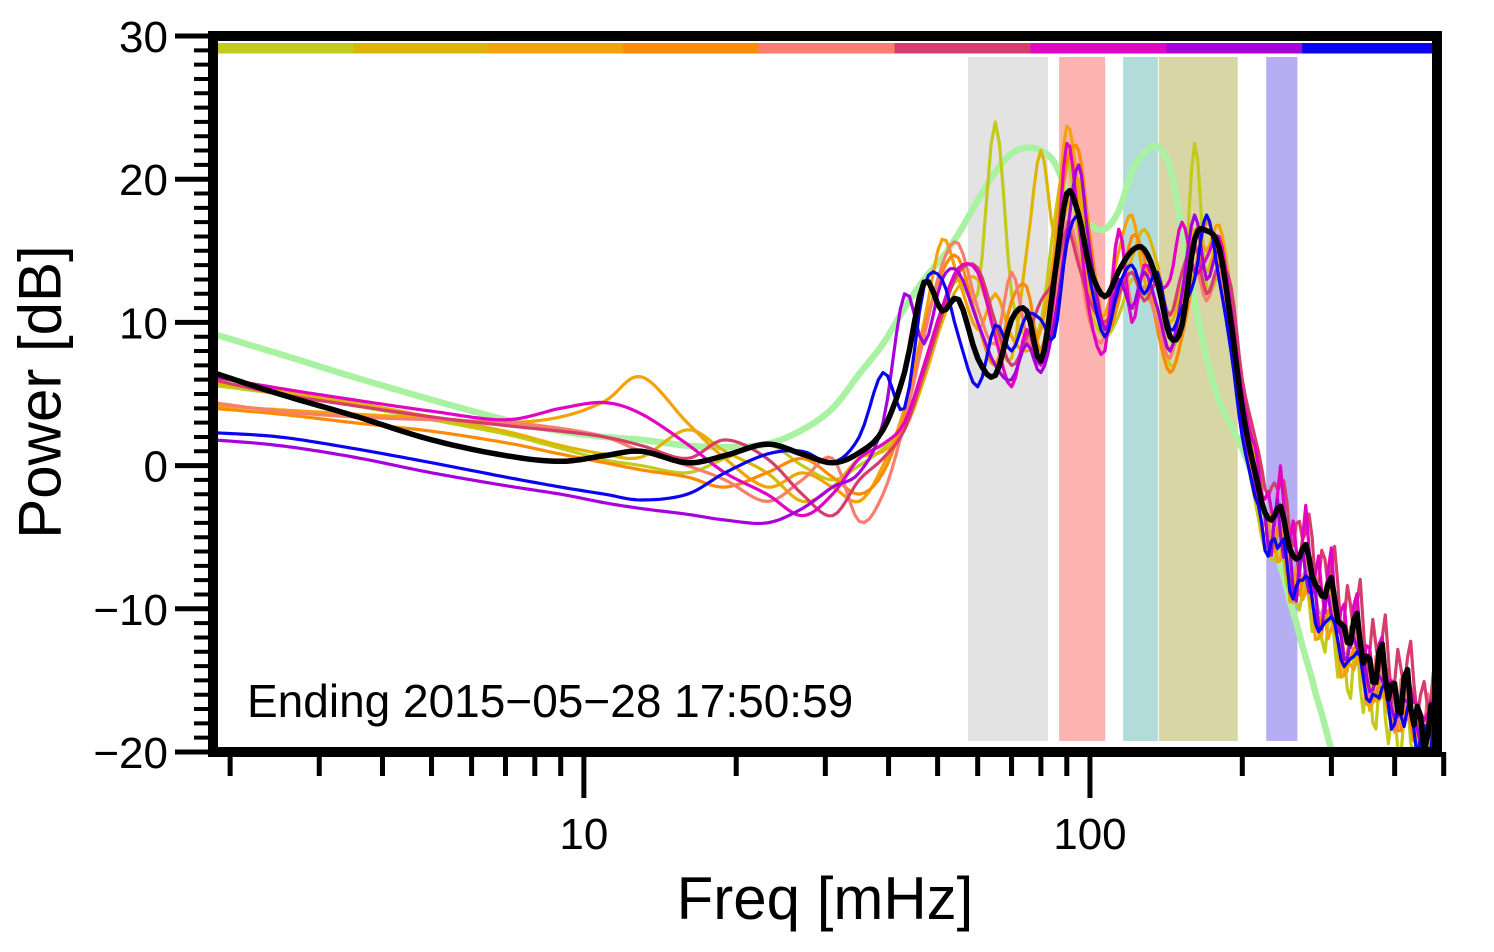 The image size is (1494, 952). I want to click on bar-seg-salmon, so click(827, 48).